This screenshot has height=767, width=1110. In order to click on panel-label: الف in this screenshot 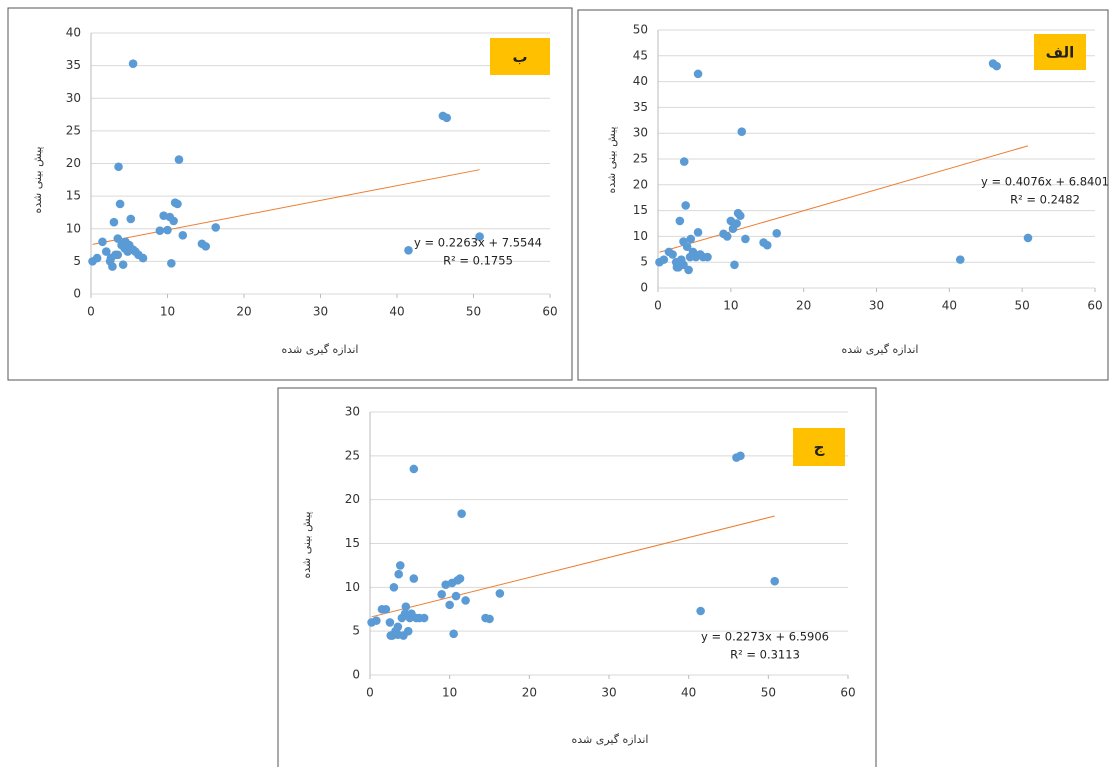, I will do `click(1060, 53)`.